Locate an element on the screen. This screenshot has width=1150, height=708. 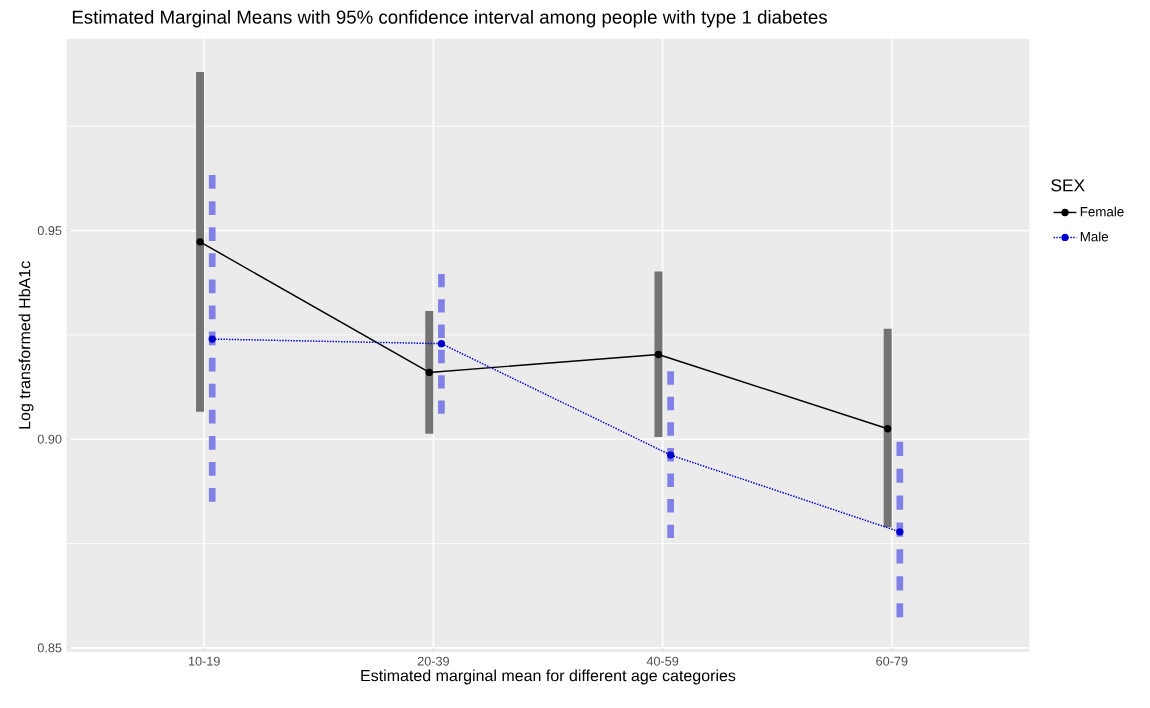
y-tick-label: 0.85 is located at coordinates (49, 648).